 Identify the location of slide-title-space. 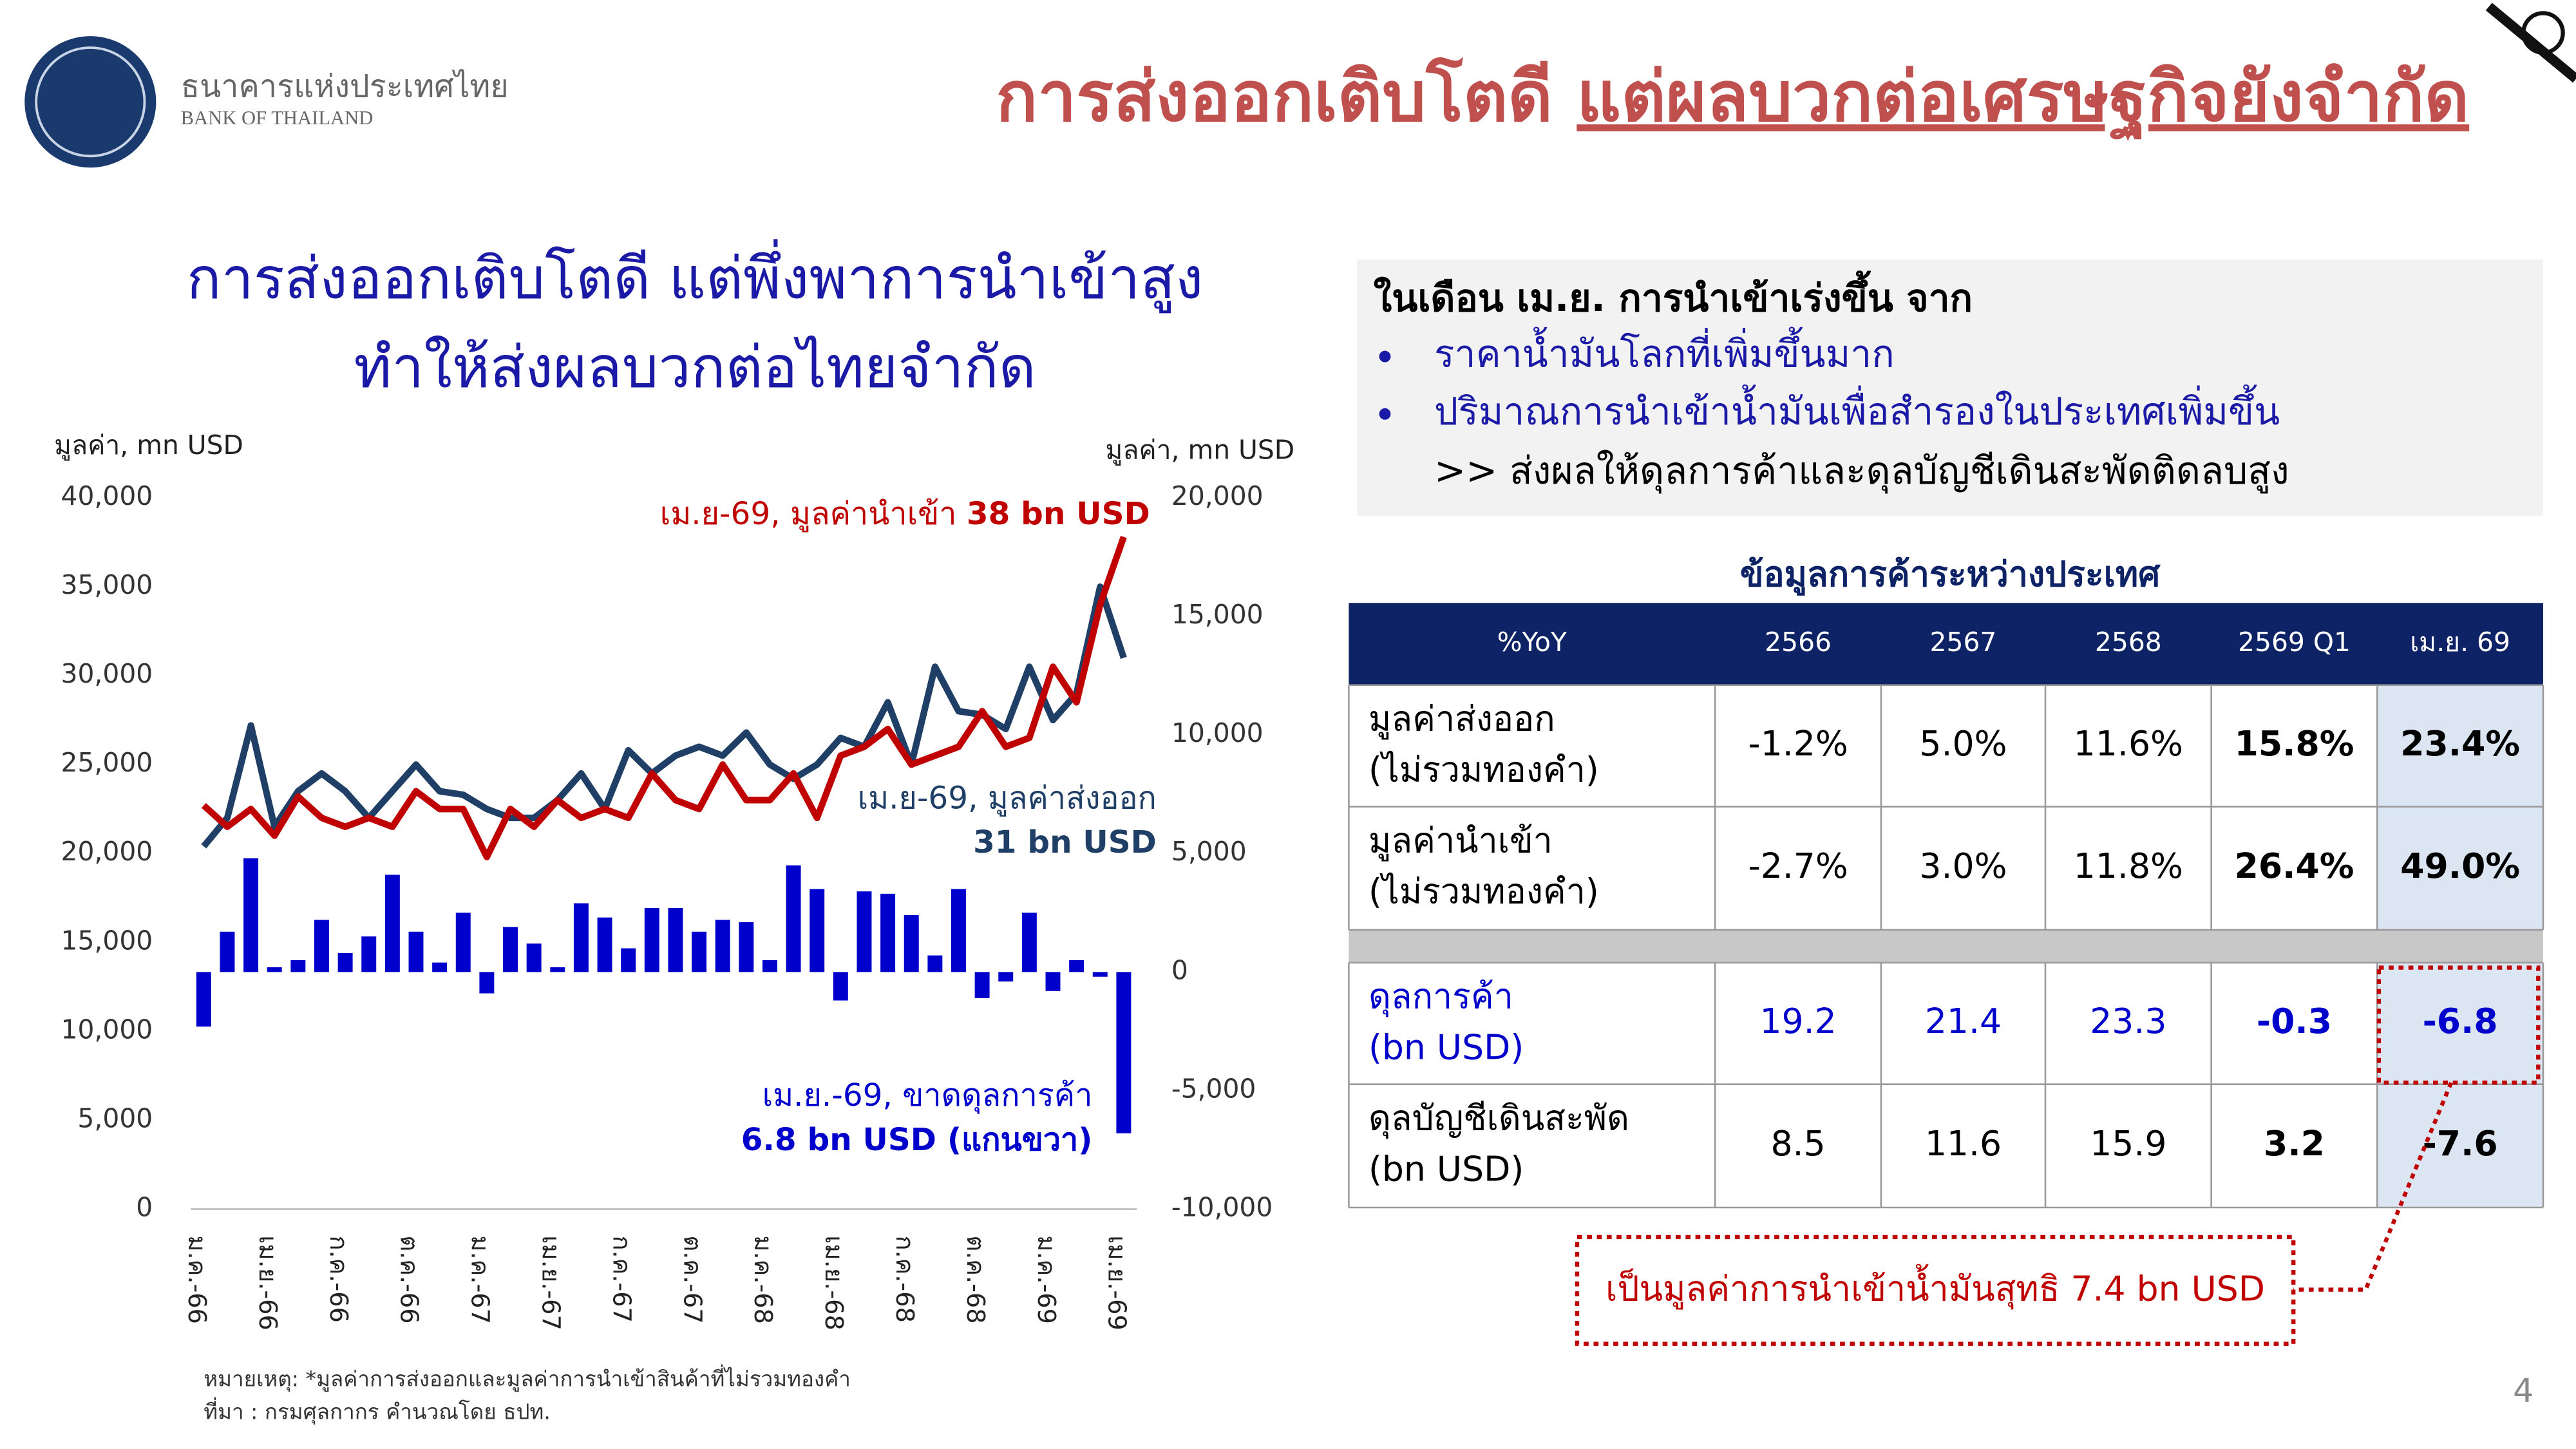
(1565, 97).